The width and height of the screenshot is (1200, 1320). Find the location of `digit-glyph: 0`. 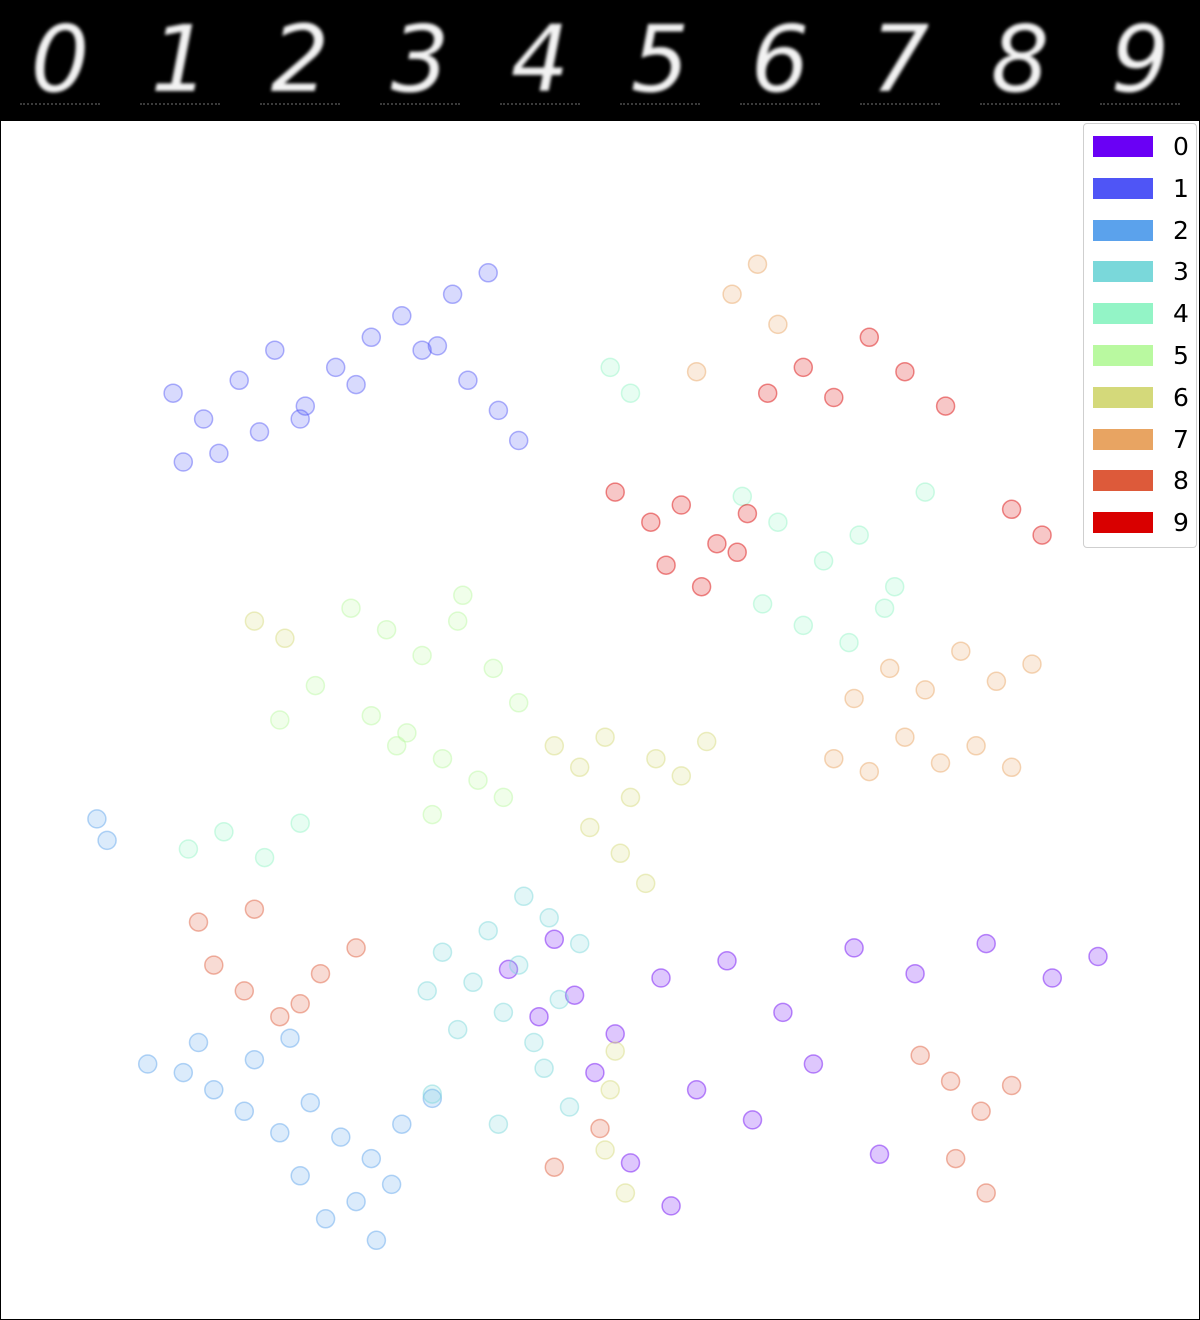

digit-glyph: 0 is located at coordinates (60, 59).